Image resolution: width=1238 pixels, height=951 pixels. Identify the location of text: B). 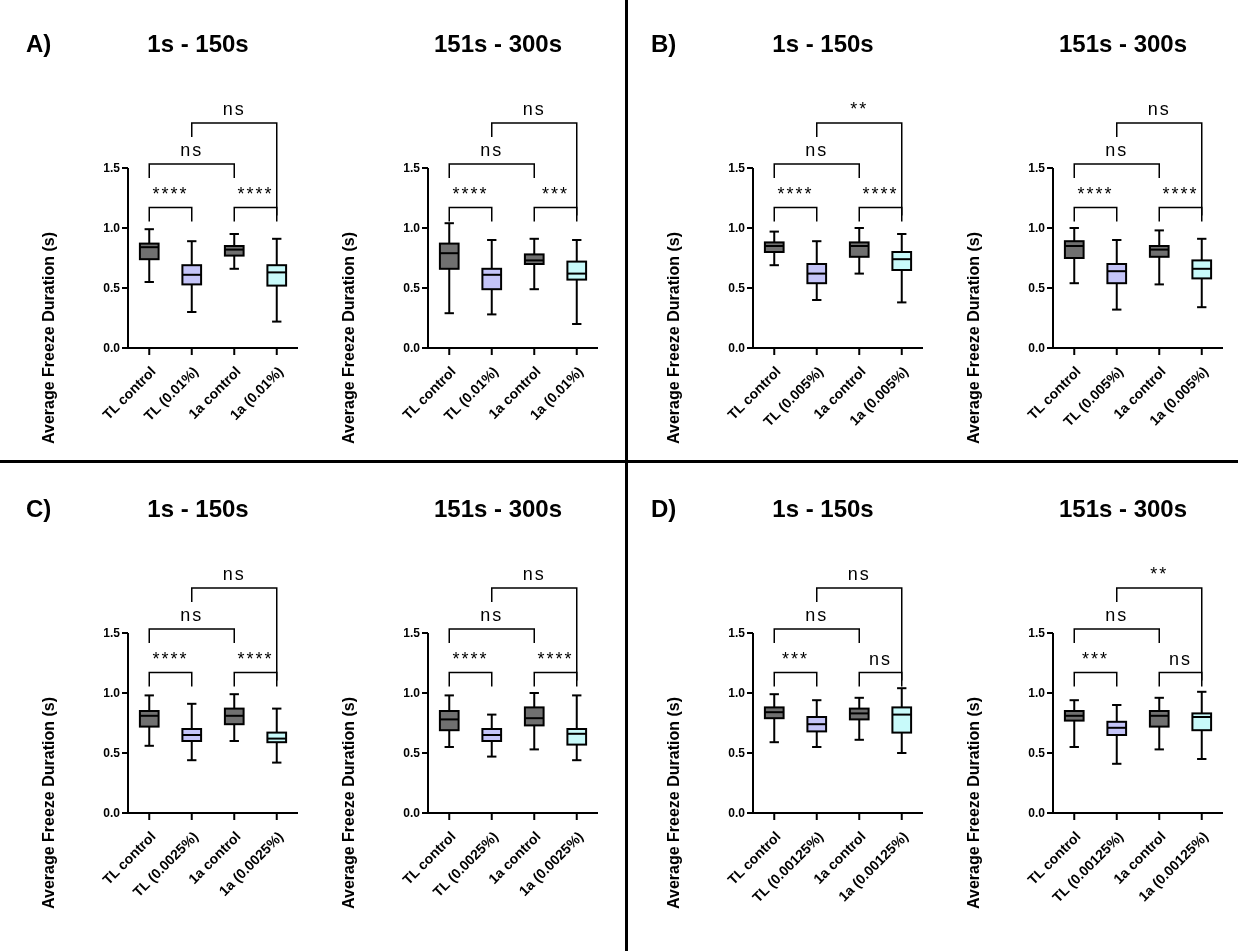
(664, 44).